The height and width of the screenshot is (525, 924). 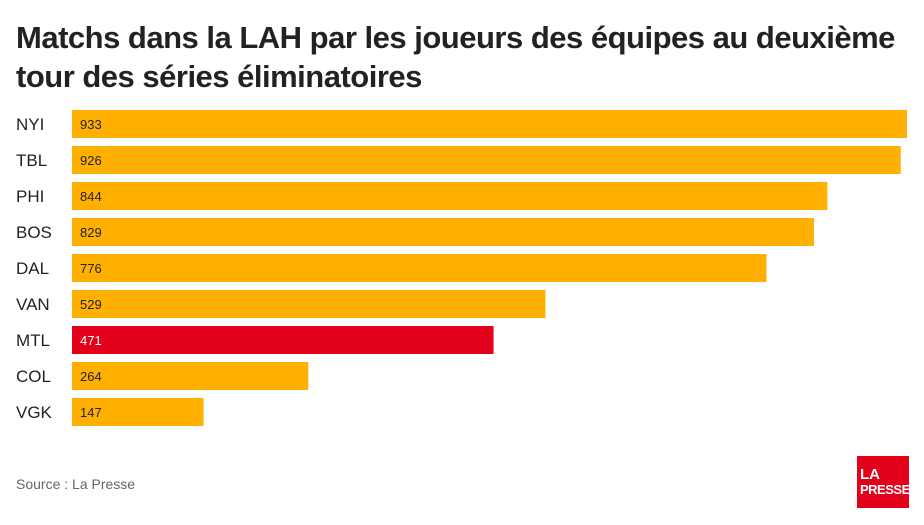 What do you see at coordinates (443, 232) in the screenshot?
I see `bar-bos` at bounding box center [443, 232].